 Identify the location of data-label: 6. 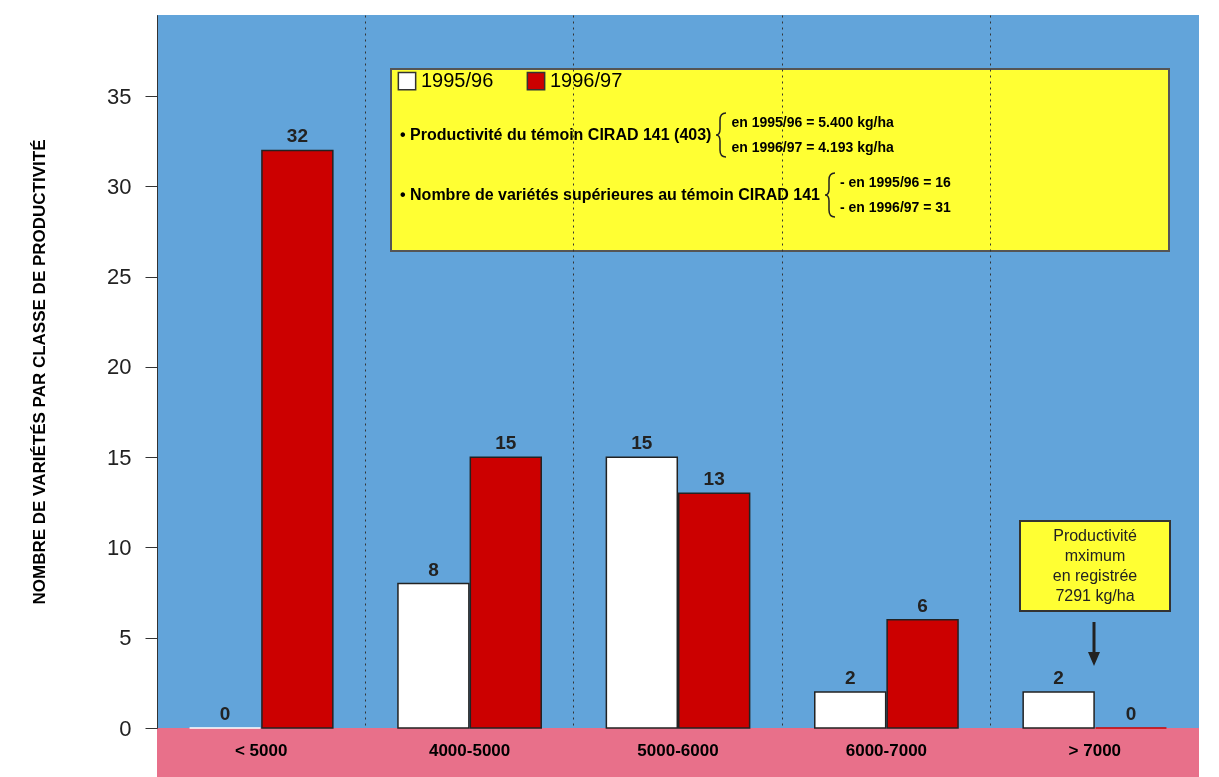
(922, 605).